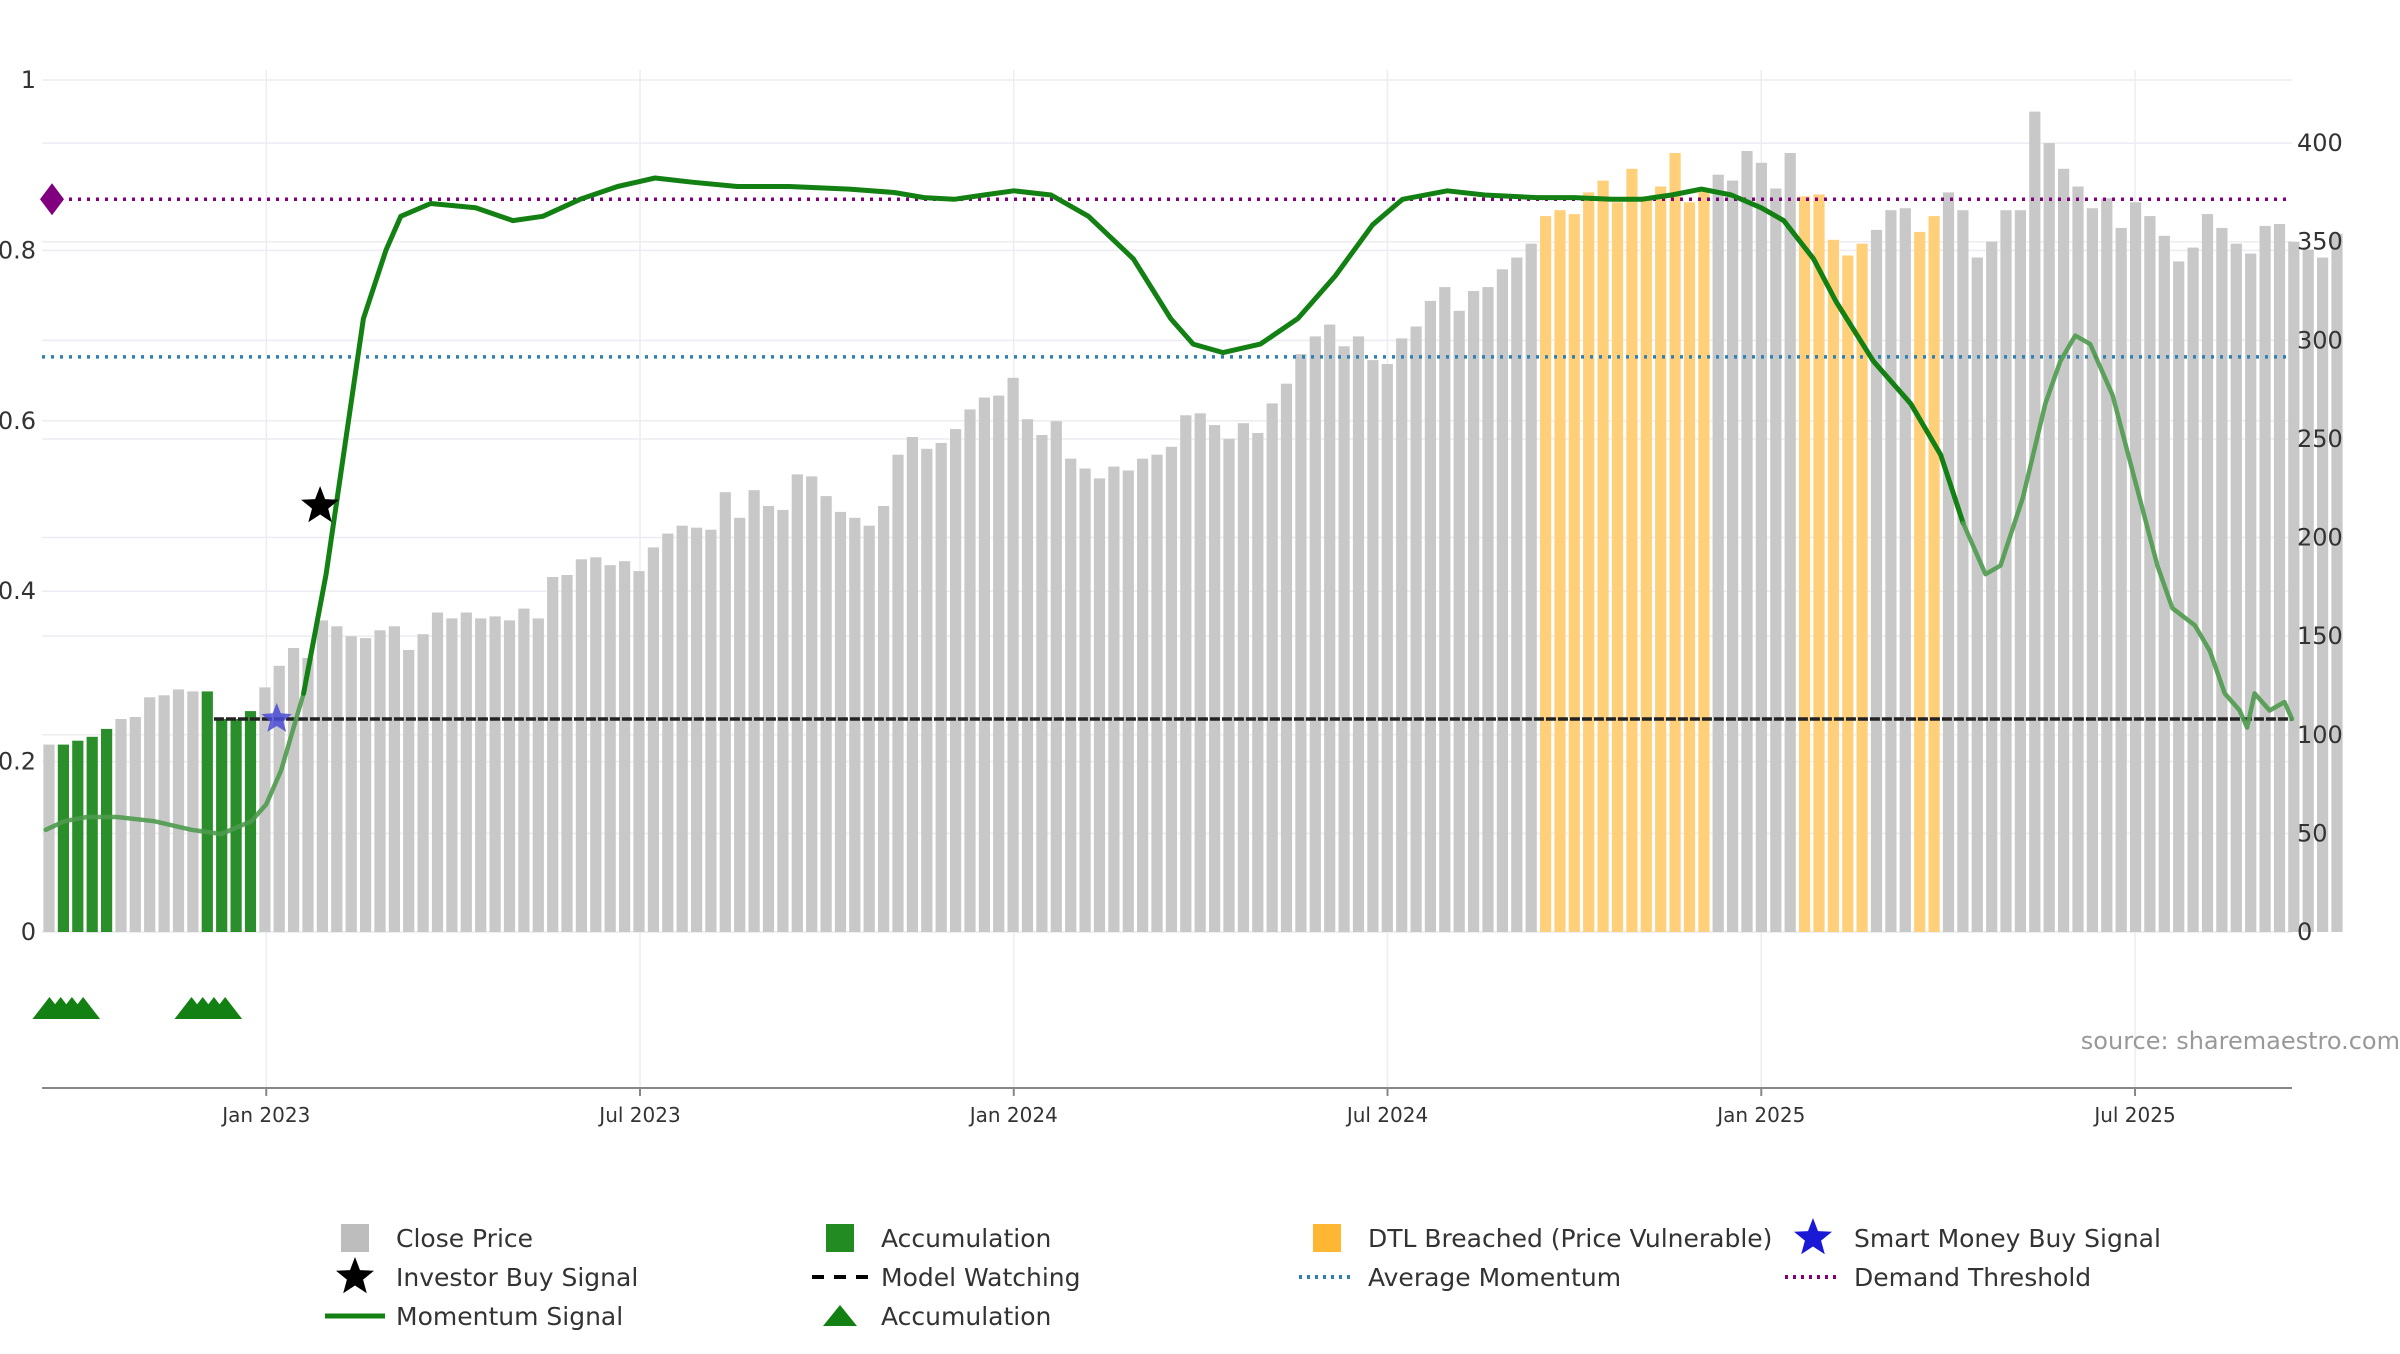  Describe the element at coordinates (2007, 1238) in the screenshot. I see `legend-label: Smart Money Buy Signal` at that location.